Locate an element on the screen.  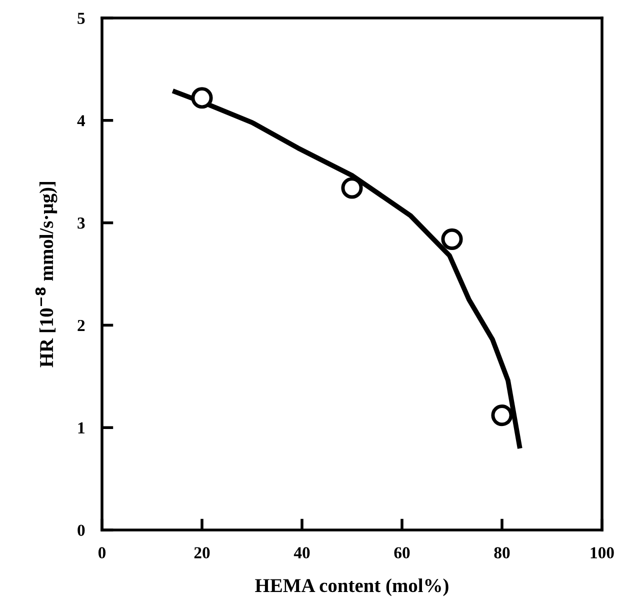
y-tick-label: 0 is located at coordinates (81, 530).